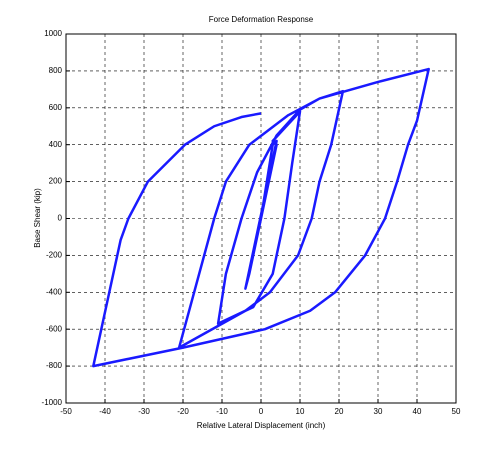 Image resolution: width=504 pixels, height=453 pixels. Describe the element at coordinates (66, 411) in the screenshot. I see `x-tick-label: -50` at that location.